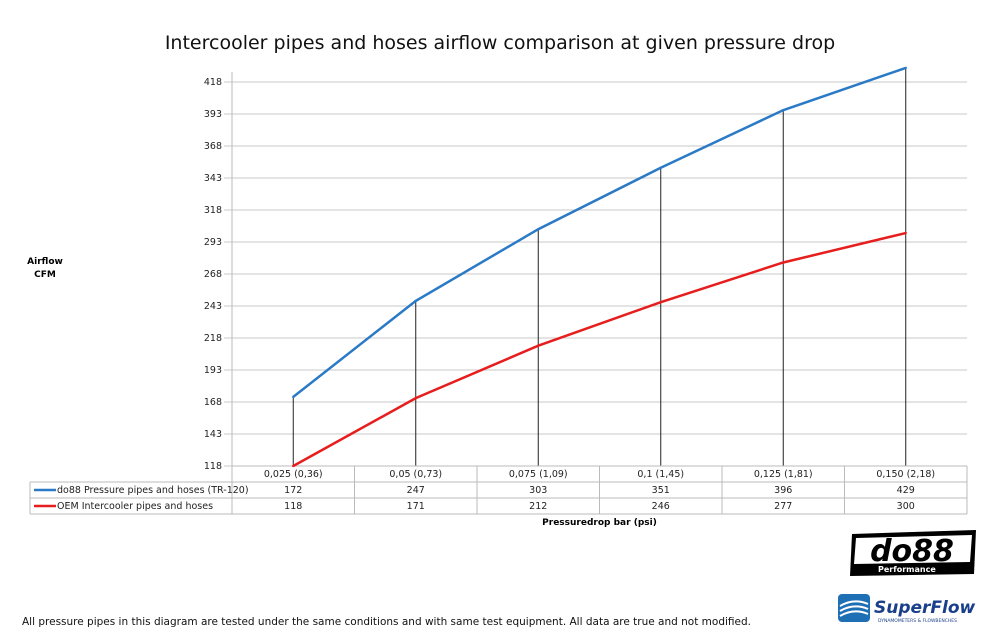  What do you see at coordinates (213, 114) in the screenshot?
I see `y-tick-label: 393` at bounding box center [213, 114].